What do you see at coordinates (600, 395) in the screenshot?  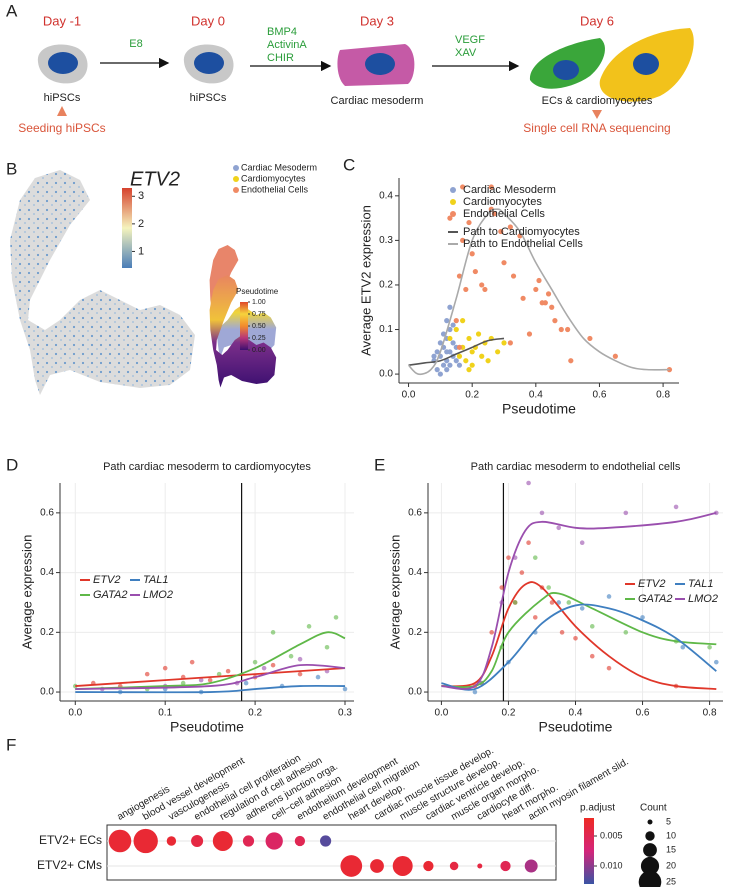 I see `x-tick-label: 0.6` at bounding box center [600, 395].